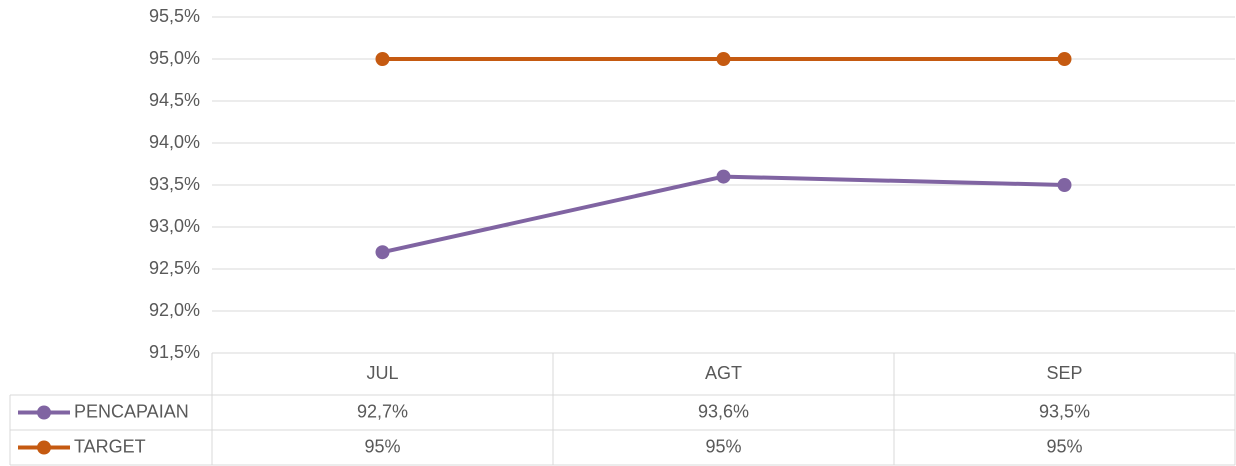 This screenshot has height=466, width=1236. What do you see at coordinates (723, 373) in the screenshot?
I see `x-tick-label: AGT` at bounding box center [723, 373].